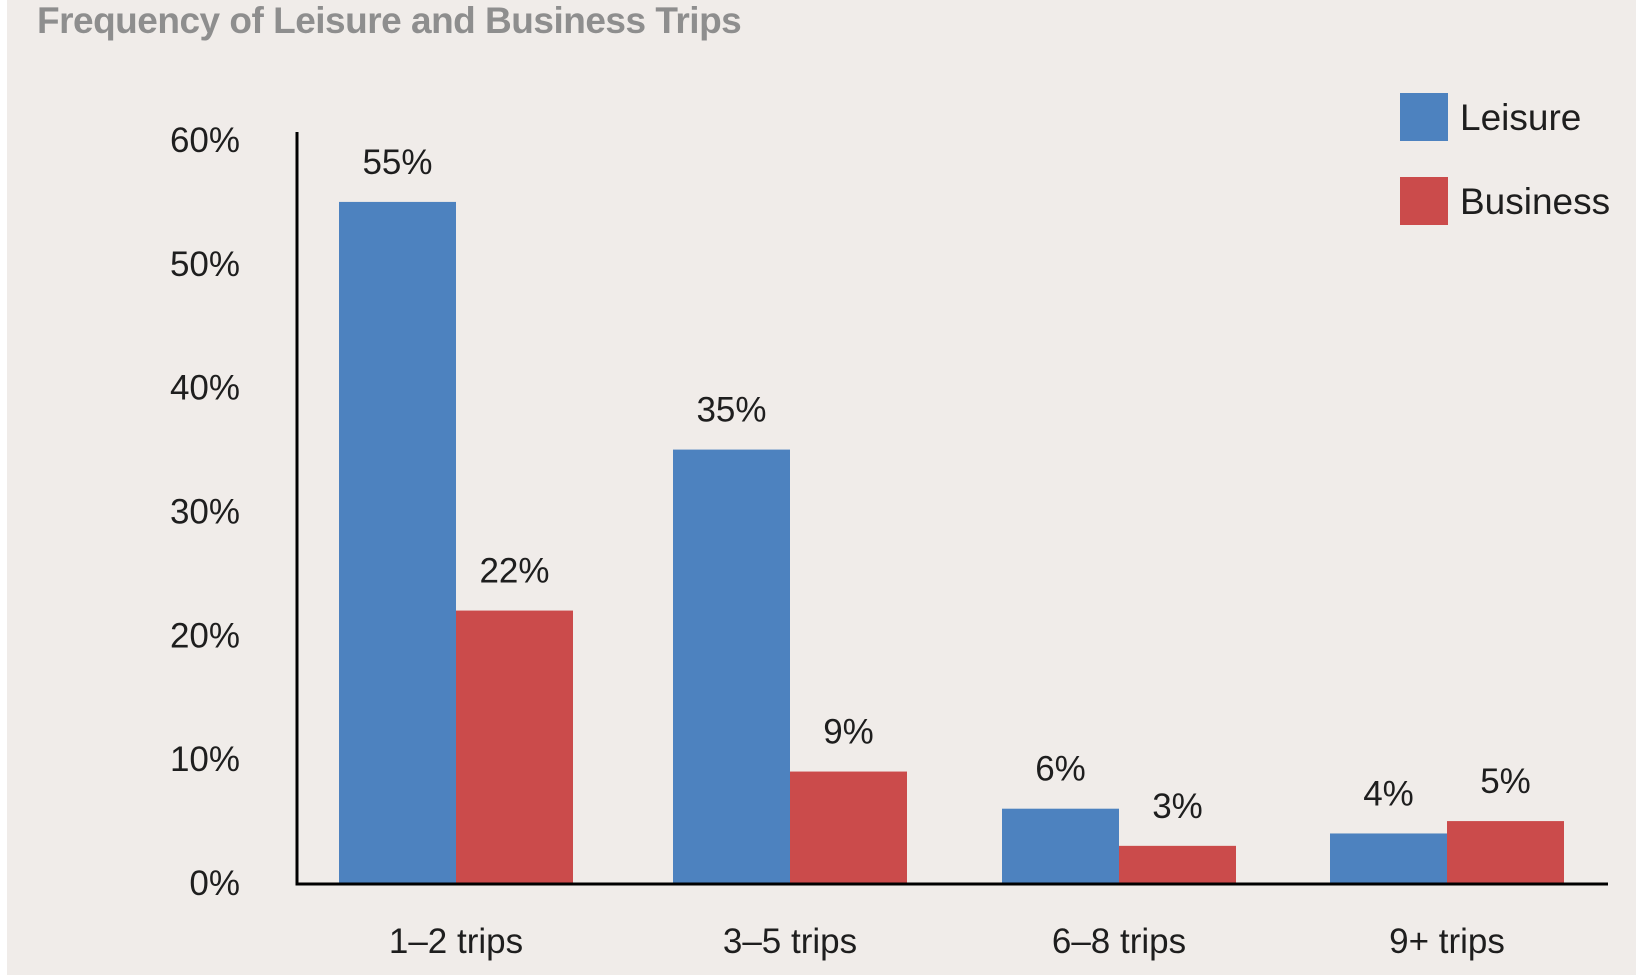  What do you see at coordinates (1177, 806) in the screenshot?
I see `data-label-business: 3%` at bounding box center [1177, 806].